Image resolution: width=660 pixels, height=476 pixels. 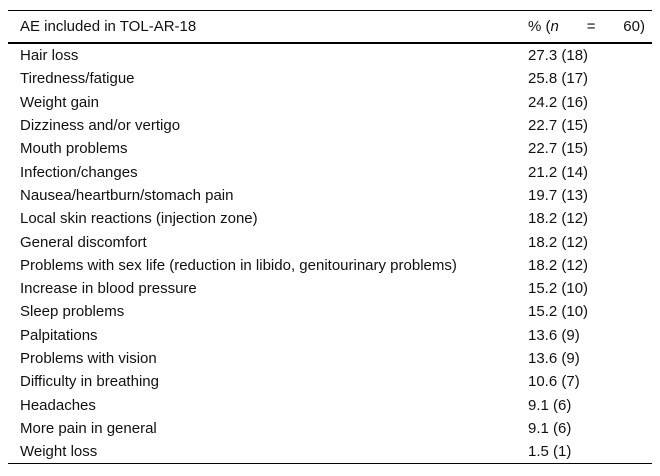 What do you see at coordinates (100, 126) in the screenshot?
I see `ae-label: Dizziness and/or vertigo` at bounding box center [100, 126].